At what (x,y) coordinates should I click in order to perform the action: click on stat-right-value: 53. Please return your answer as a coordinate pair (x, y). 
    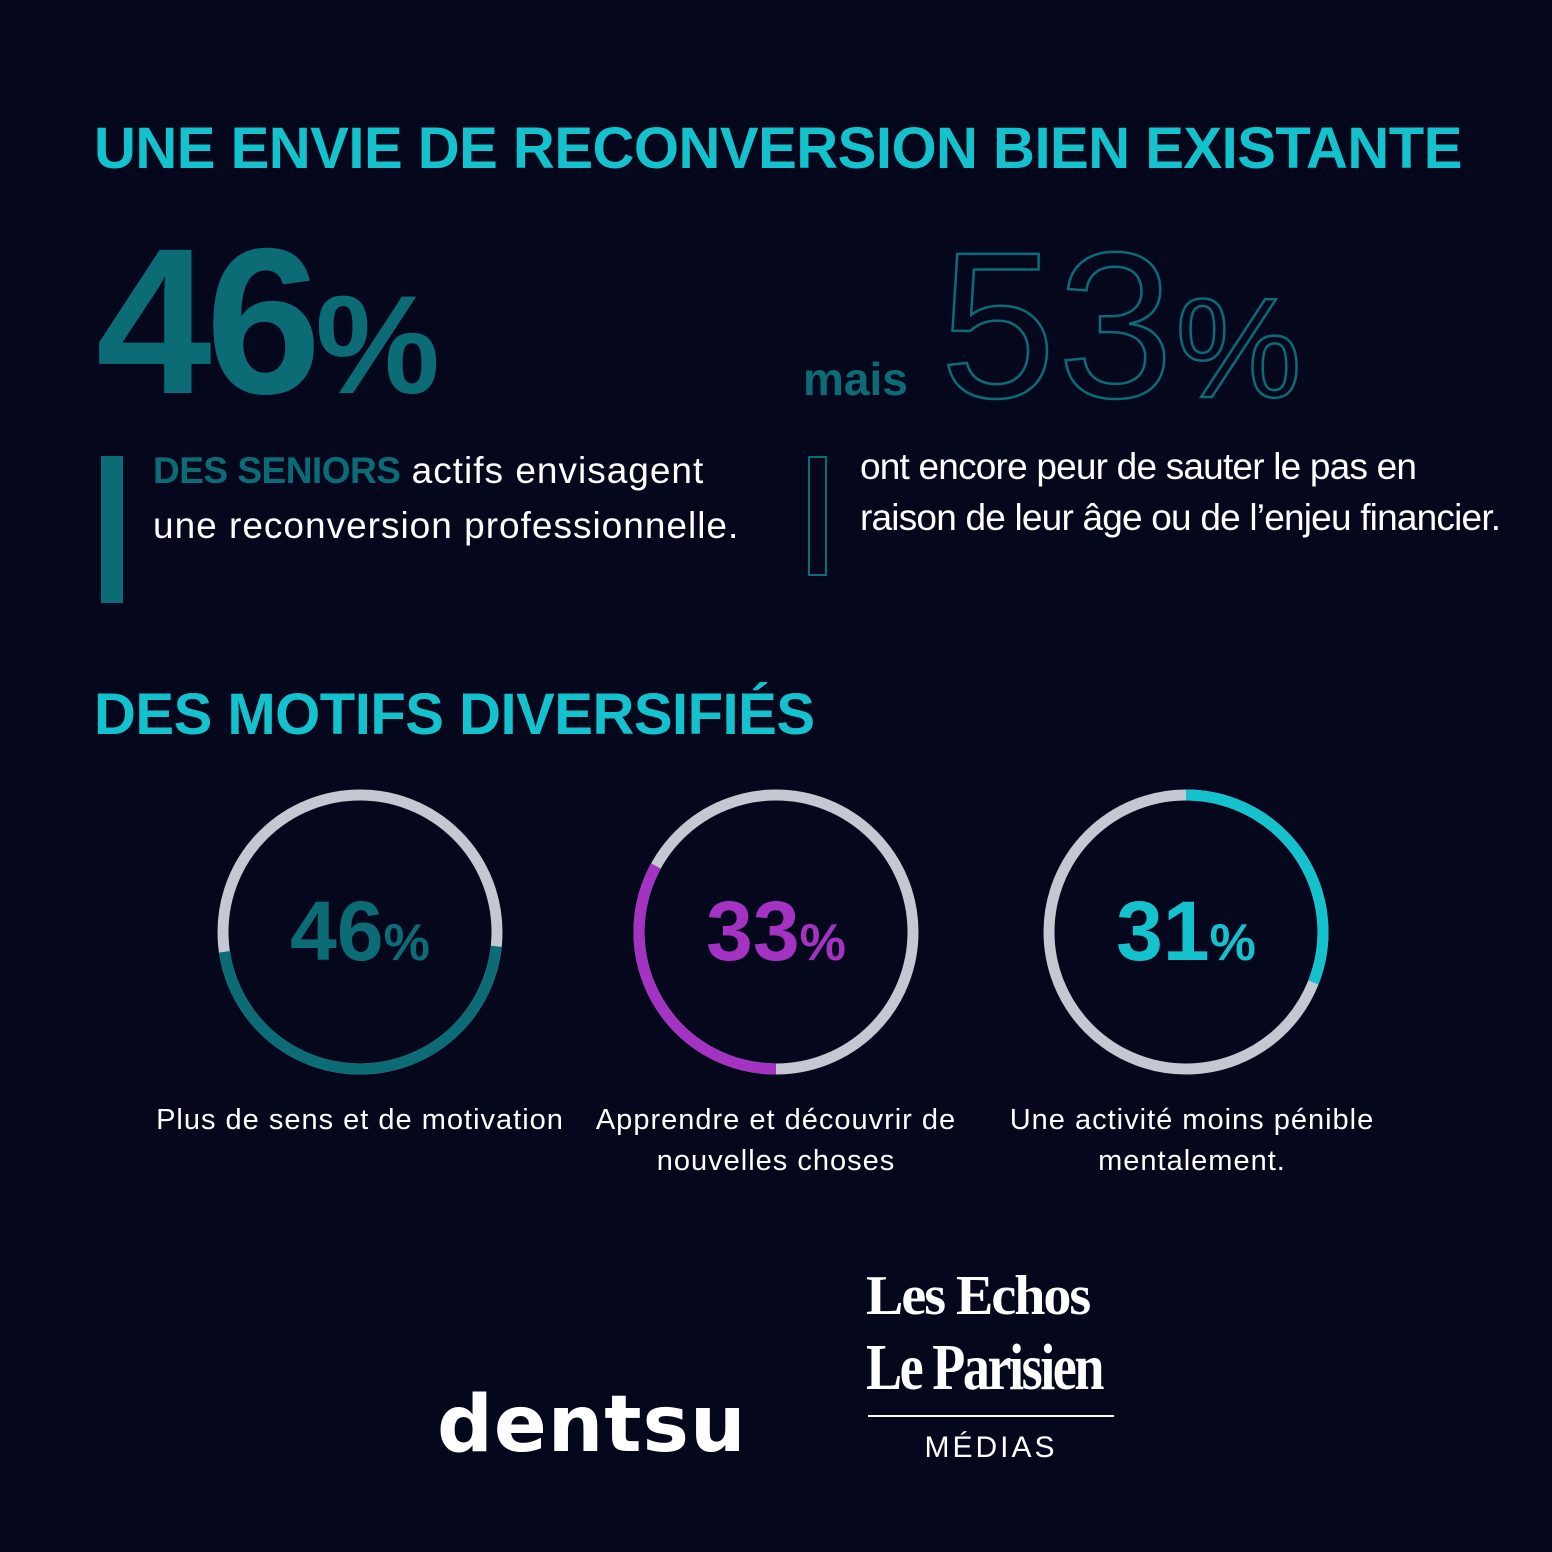
    Looking at the image, I should click on (1057, 326).